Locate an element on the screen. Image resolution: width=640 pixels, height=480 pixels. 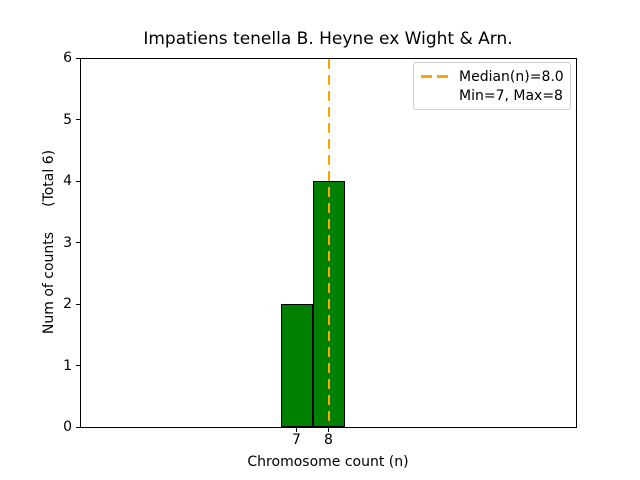
legend-box: Median(n)=8.0 Min=7, Max=8 is located at coordinates (492, 86).